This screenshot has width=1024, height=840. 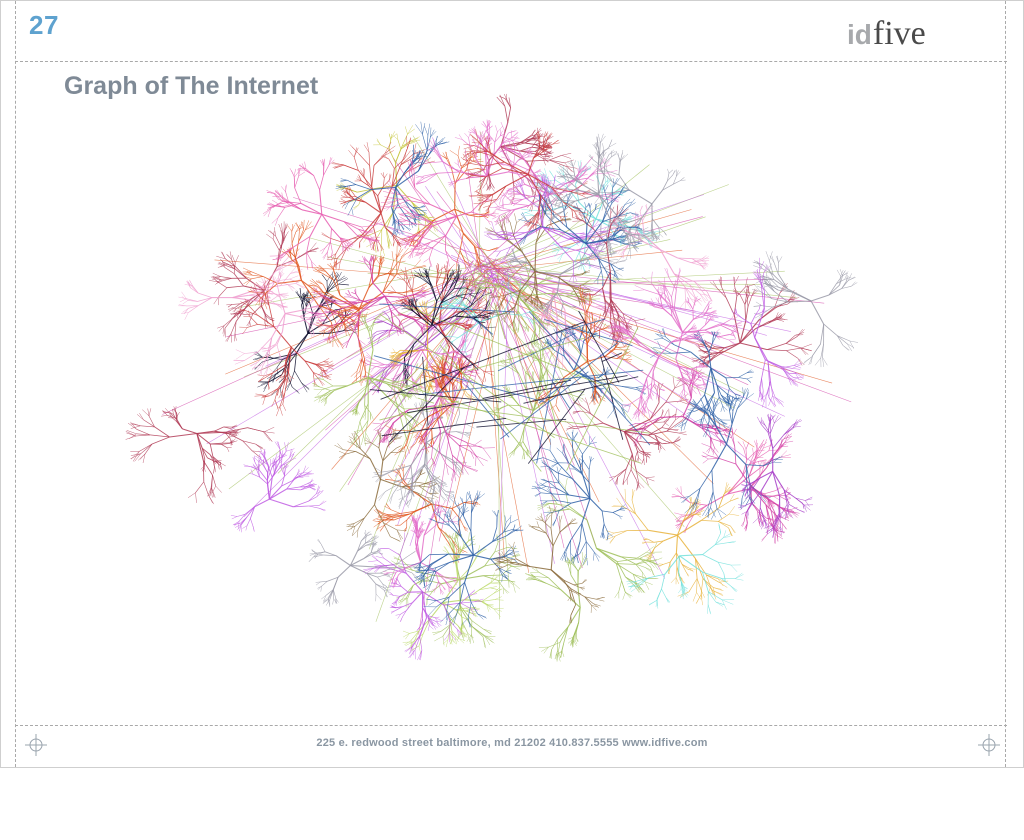 What do you see at coordinates (44, 25) in the screenshot?
I see `page-number: 27` at bounding box center [44, 25].